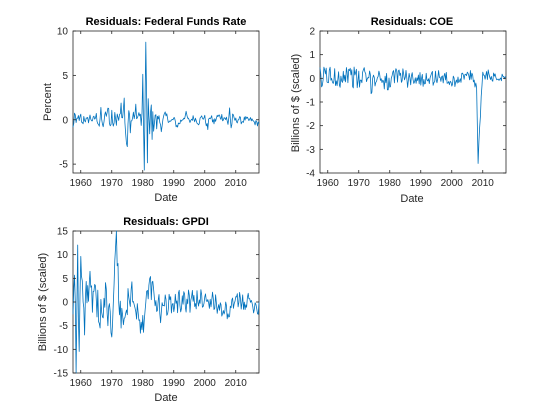 This screenshot has width=560, height=420. What do you see at coordinates (310, 126) in the screenshot?
I see `y-tick-label: -2` at bounding box center [310, 126].